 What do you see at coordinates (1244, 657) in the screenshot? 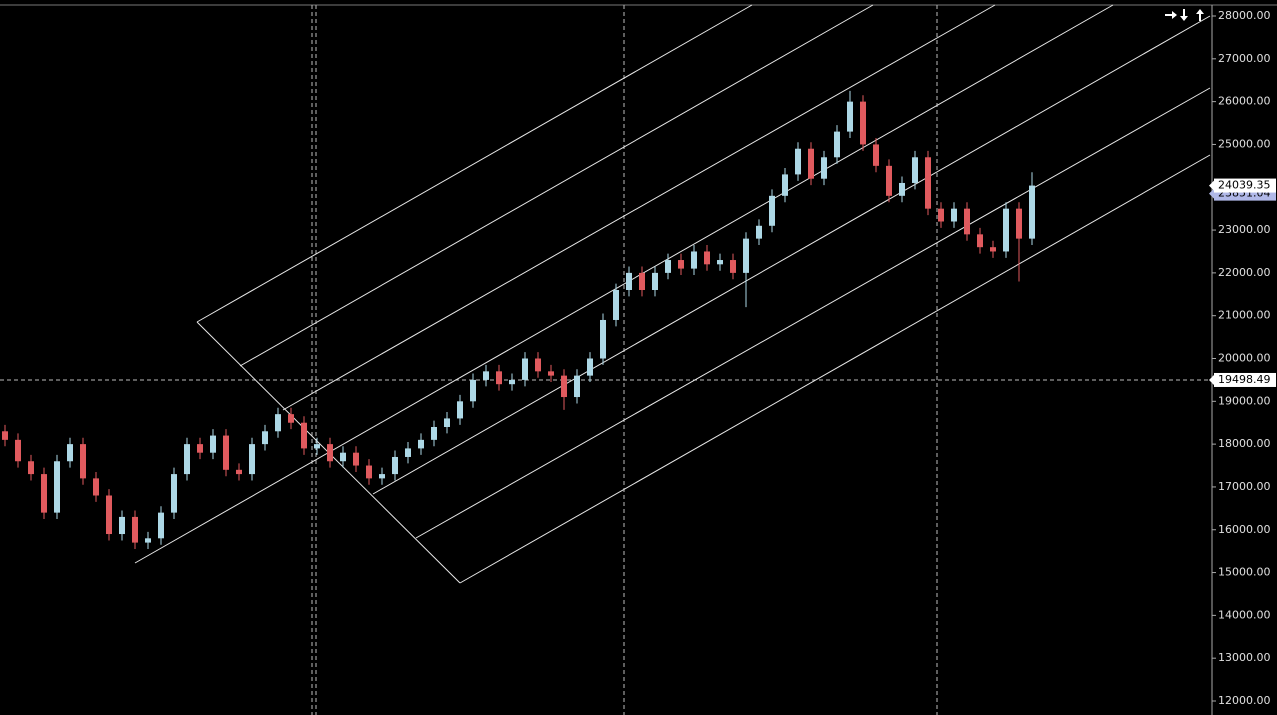
I see `y-tick-label: 13000.00` at bounding box center [1244, 657].